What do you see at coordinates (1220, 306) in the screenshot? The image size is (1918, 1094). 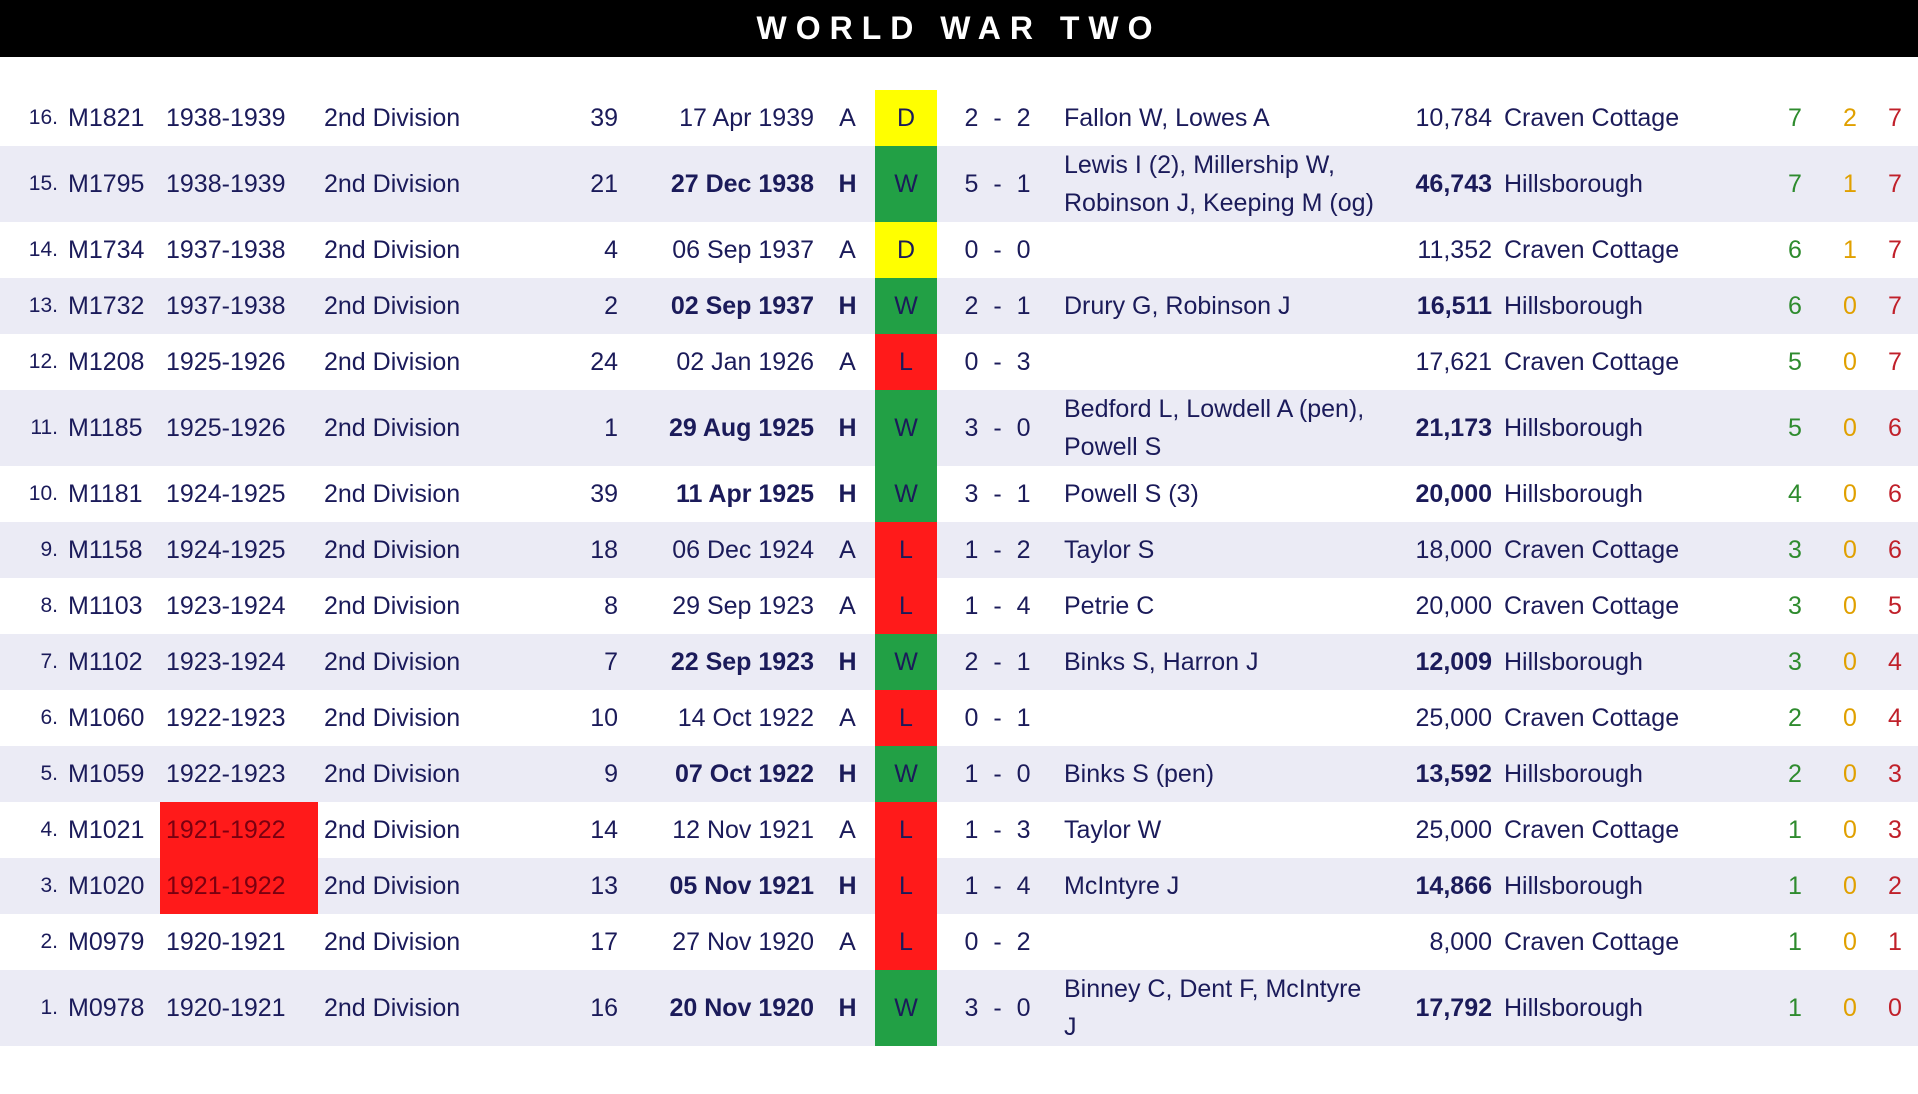 I see `scorers-cell: Drury G, Robinson J` at bounding box center [1220, 306].